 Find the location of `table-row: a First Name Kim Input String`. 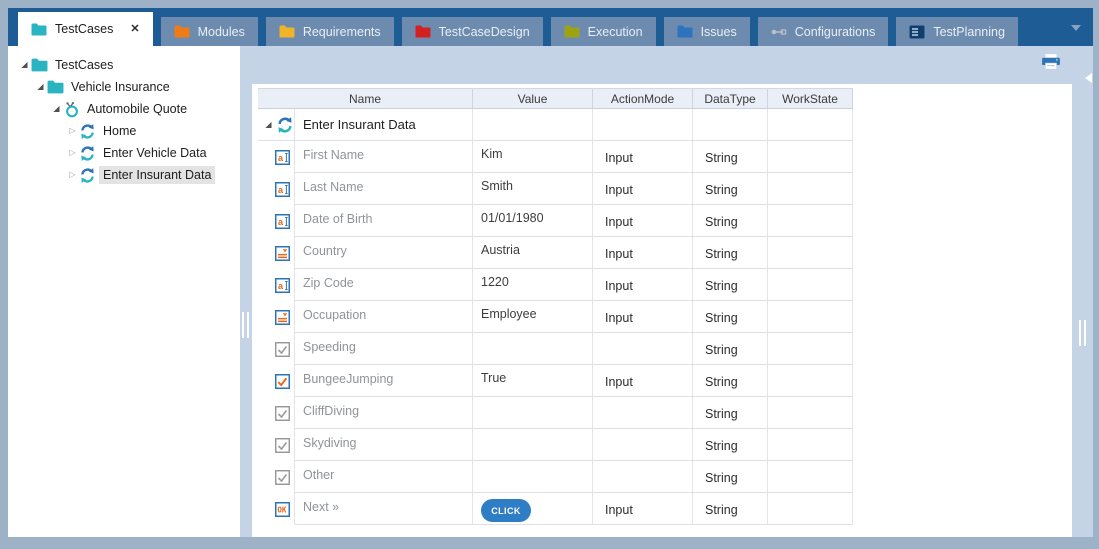

table-row: a First Name Kim Input String is located at coordinates (555, 157).